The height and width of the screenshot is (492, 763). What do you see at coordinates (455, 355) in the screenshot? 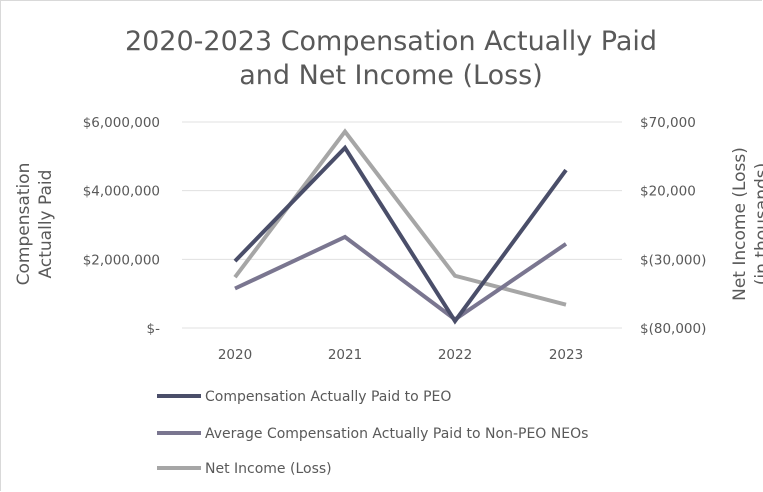
I see `x-axis-tick-label: 2022` at bounding box center [455, 355].